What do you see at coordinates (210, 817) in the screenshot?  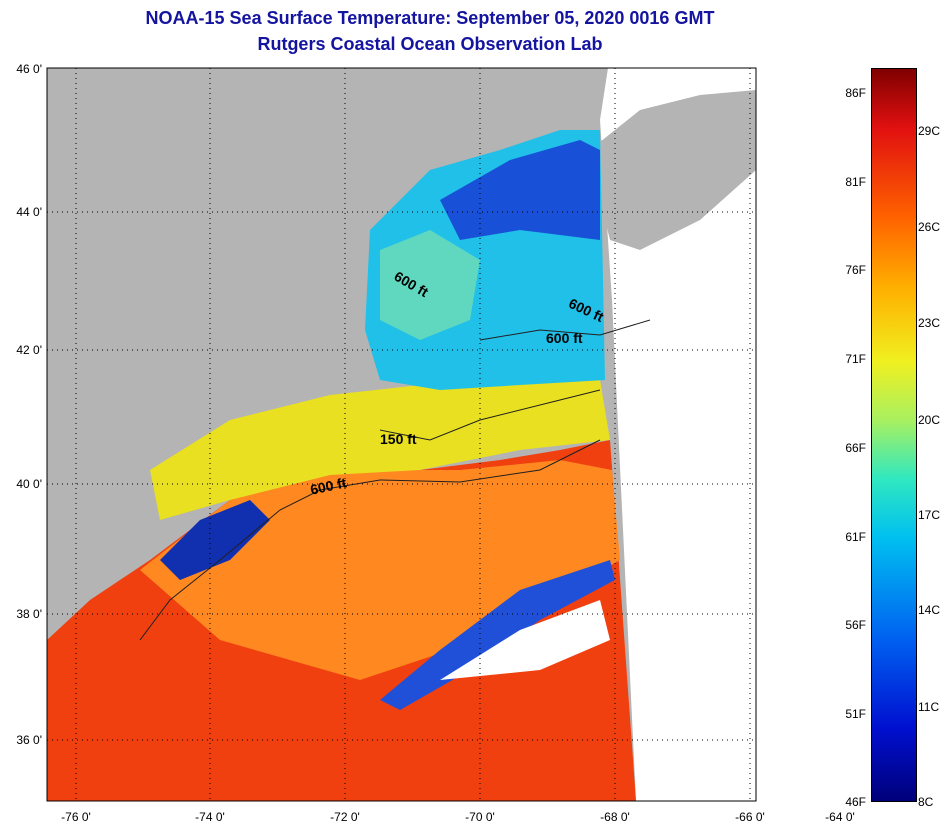 I see `lon-tick-label: -74 0'` at bounding box center [210, 817].